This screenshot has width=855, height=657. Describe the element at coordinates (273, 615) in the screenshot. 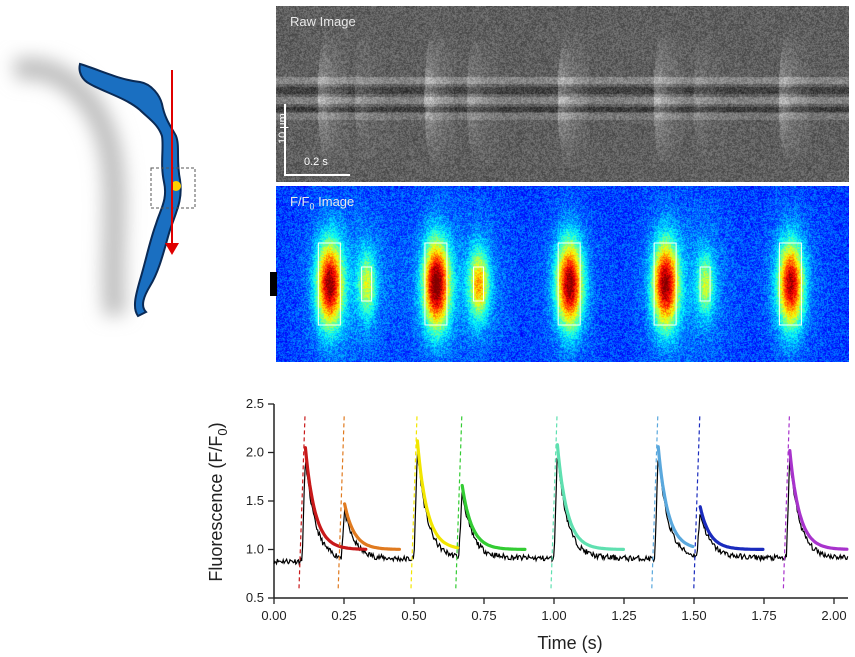

I see `x-tick-label: 0.00` at that location.